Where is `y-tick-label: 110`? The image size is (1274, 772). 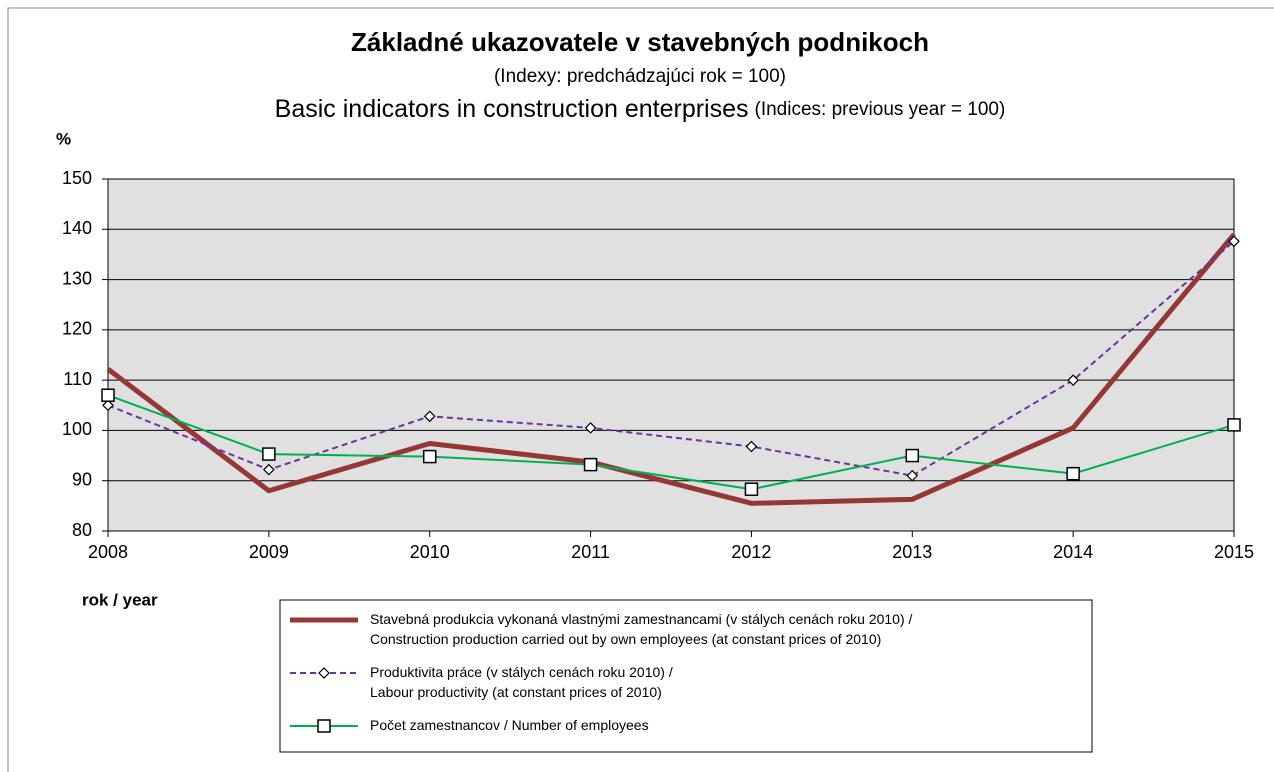 y-tick-label: 110 is located at coordinates (77, 379).